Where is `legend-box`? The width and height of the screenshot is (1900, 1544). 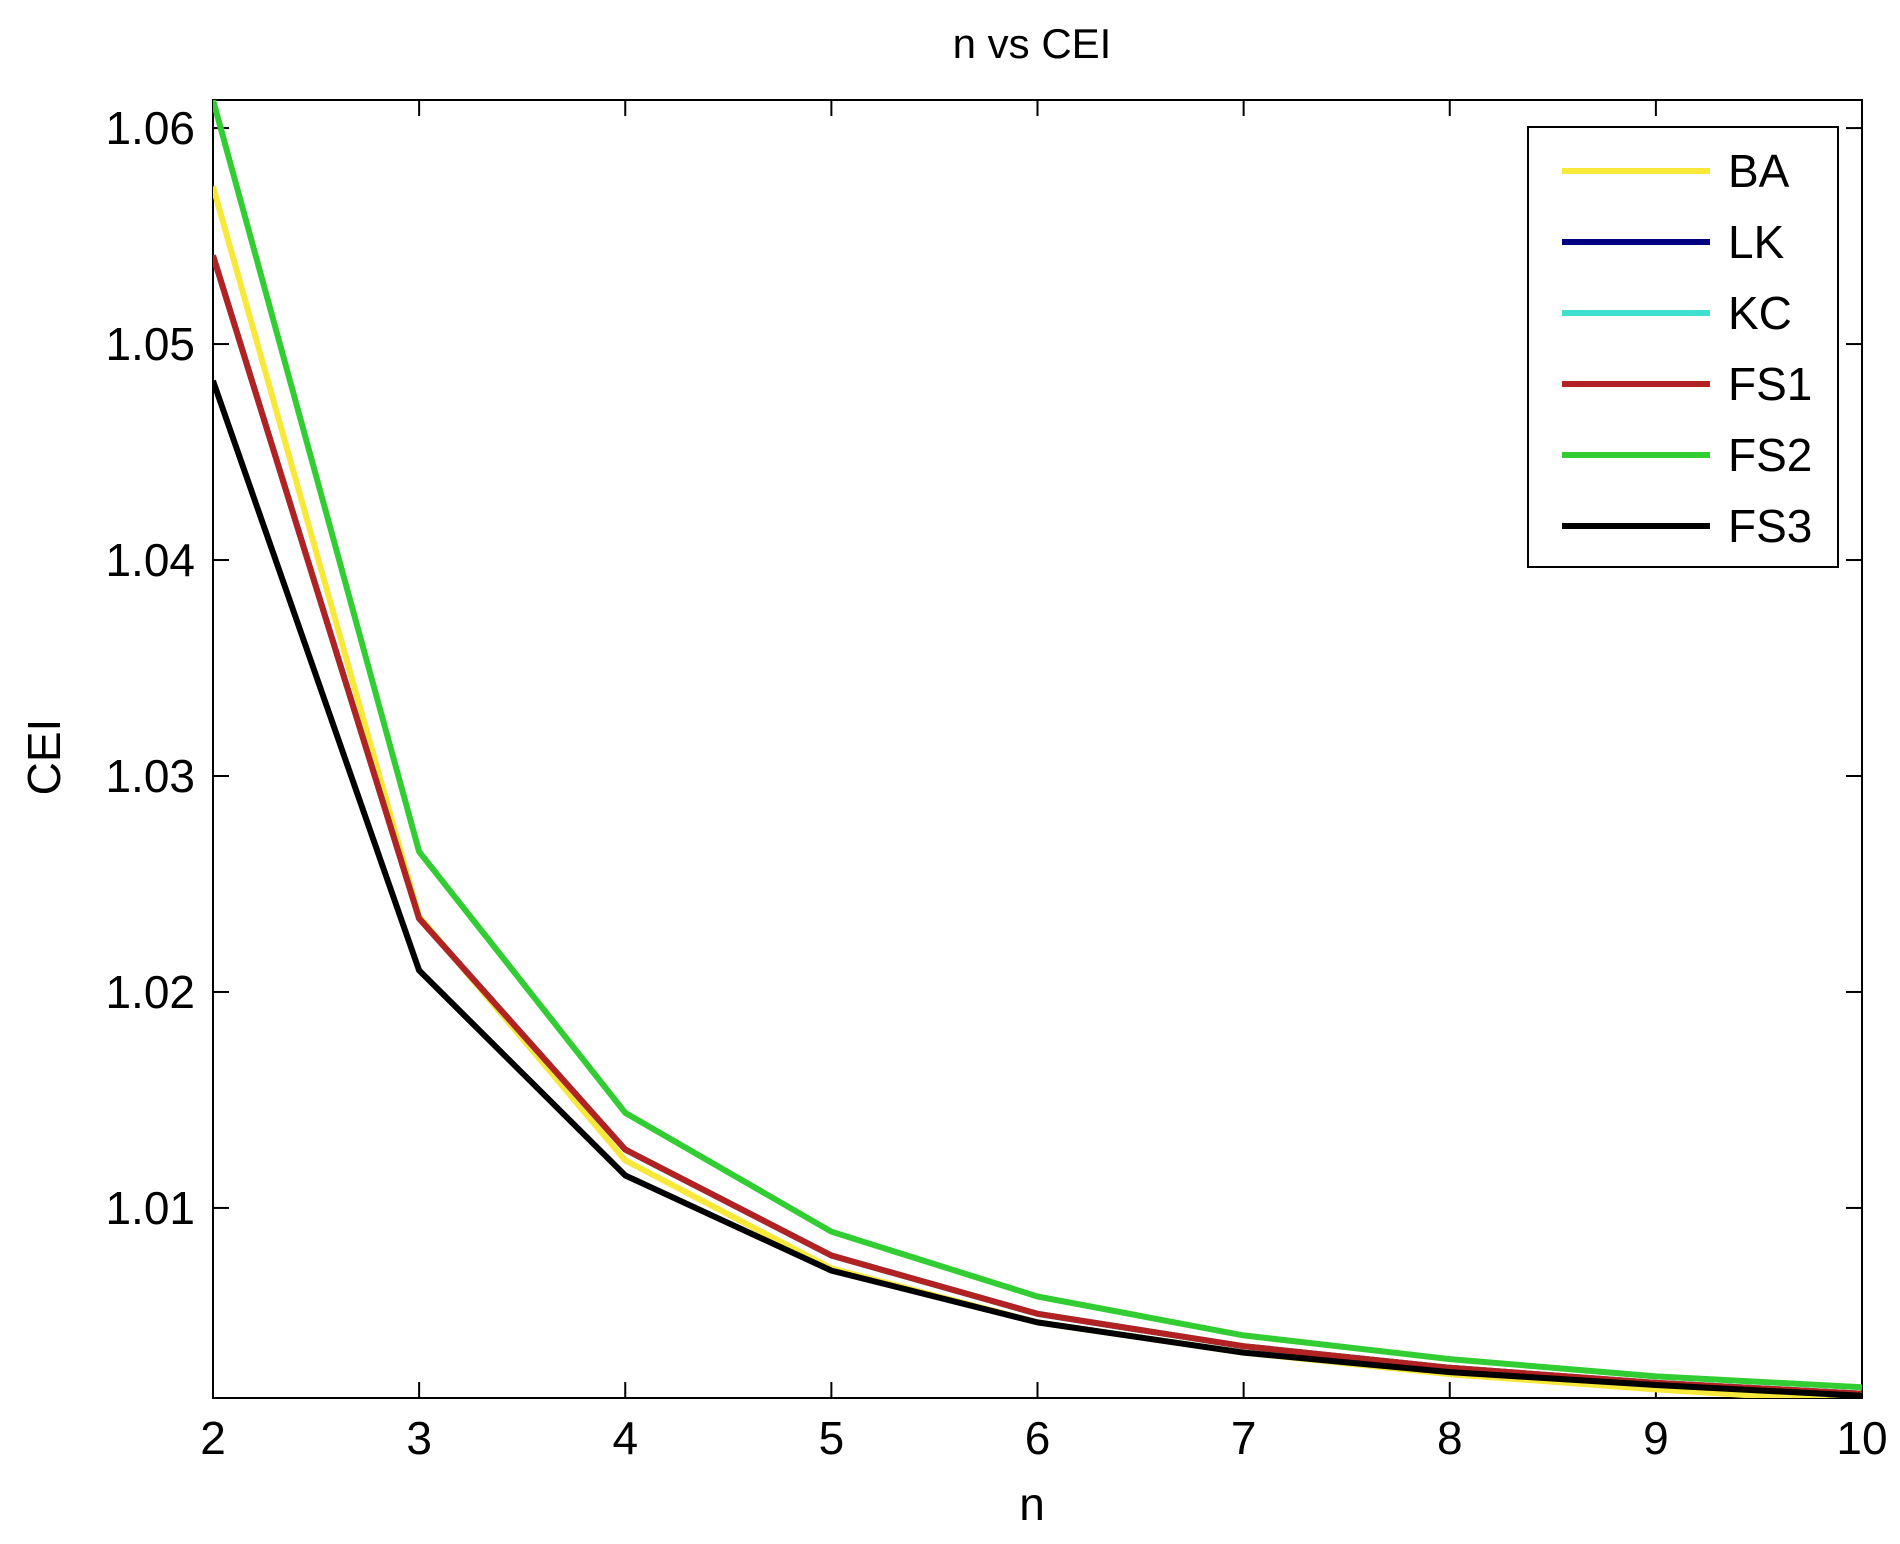 legend-box is located at coordinates (1683, 347).